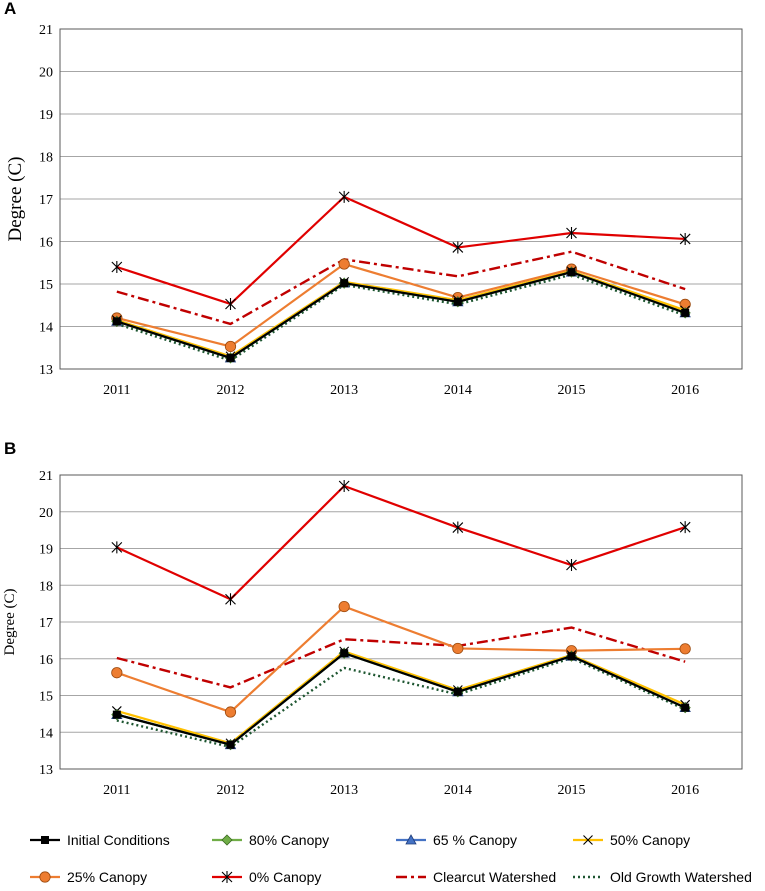 The image size is (765, 891). What do you see at coordinates (494, 877) in the screenshot?
I see `legend-label: Clearcut Watershed` at bounding box center [494, 877].